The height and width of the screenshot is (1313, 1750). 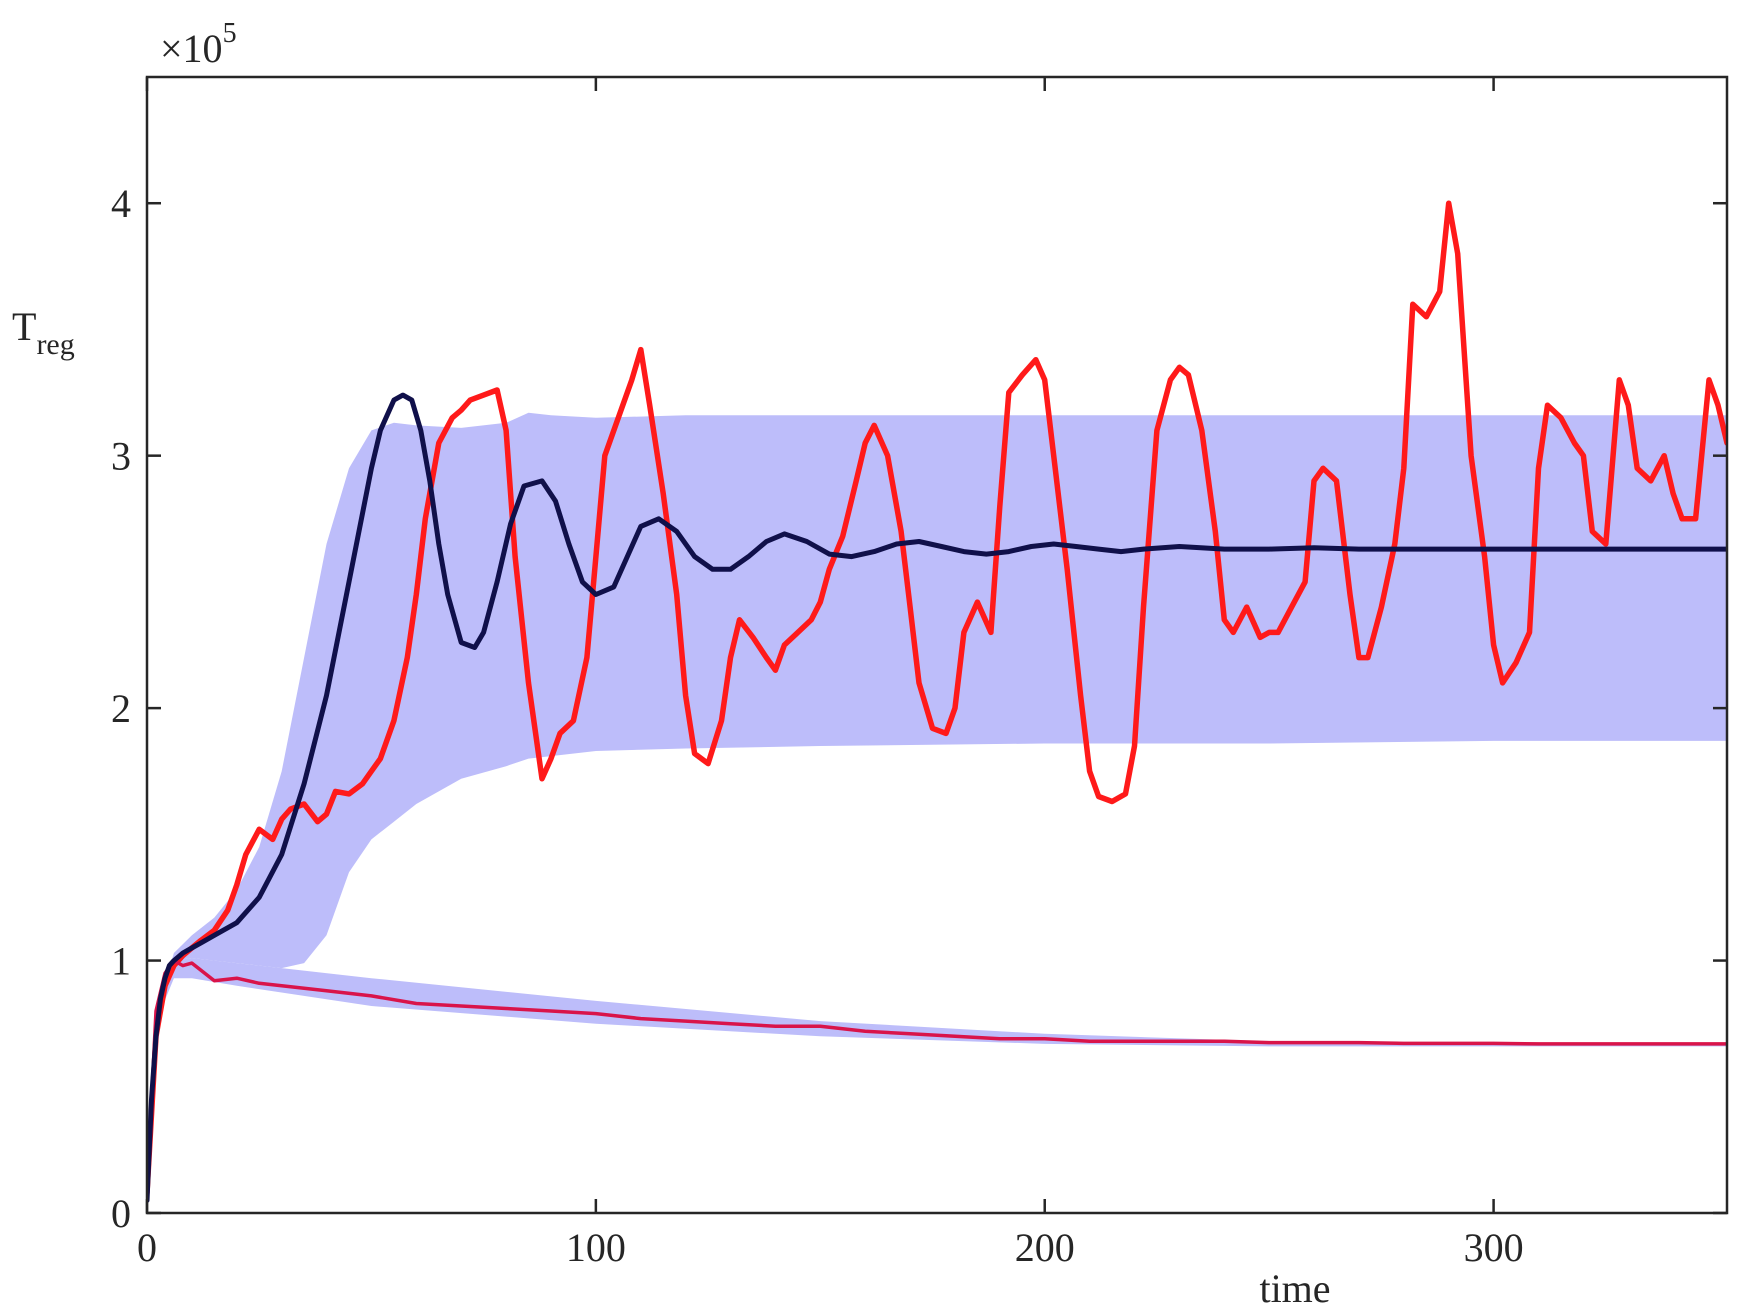 What do you see at coordinates (43, 332) in the screenshot?
I see `y-axis-label: Treg` at bounding box center [43, 332].